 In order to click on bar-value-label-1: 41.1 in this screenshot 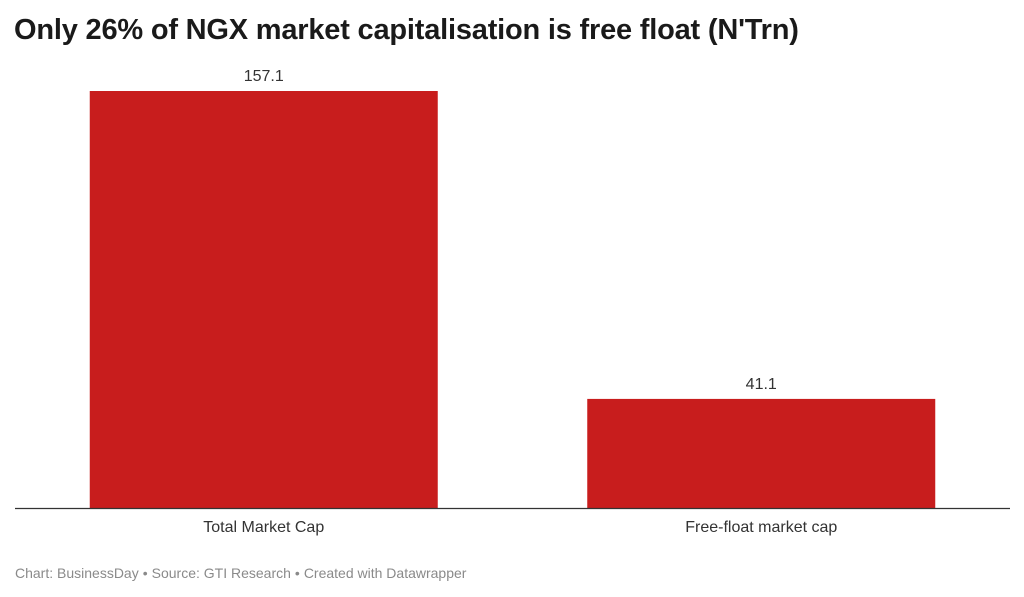, I will do `click(761, 384)`.